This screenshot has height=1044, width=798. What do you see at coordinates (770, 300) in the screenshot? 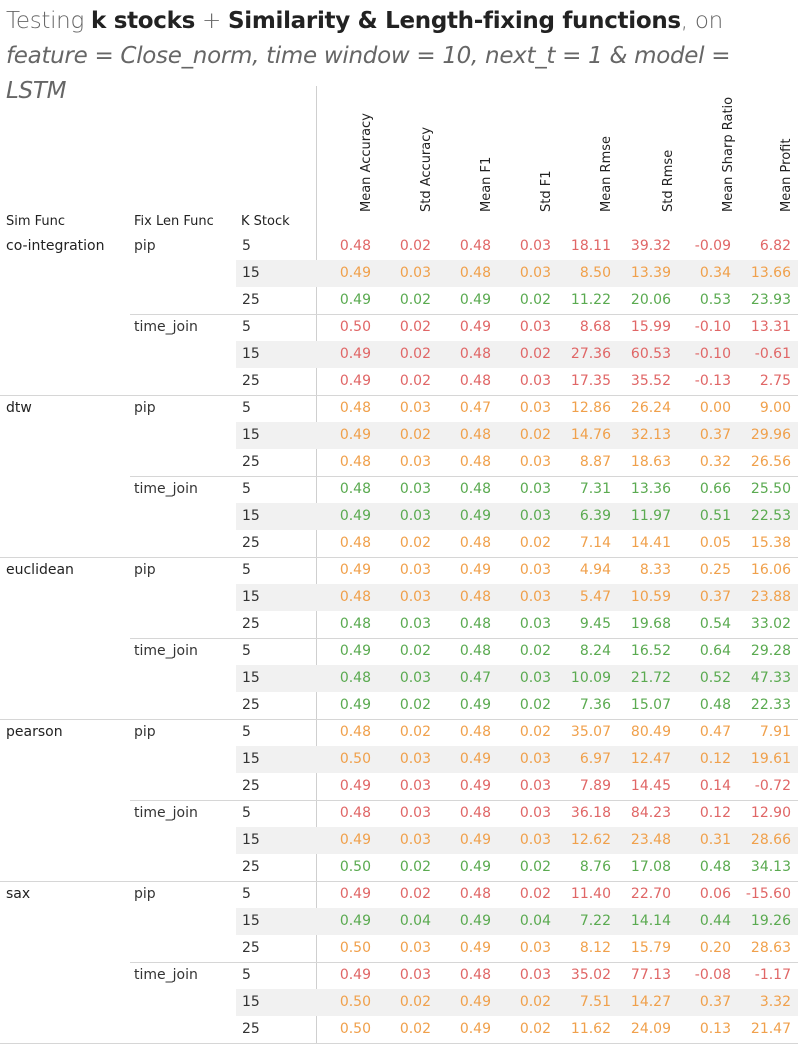
I see `value-cell: 23.93` at bounding box center [770, 300].